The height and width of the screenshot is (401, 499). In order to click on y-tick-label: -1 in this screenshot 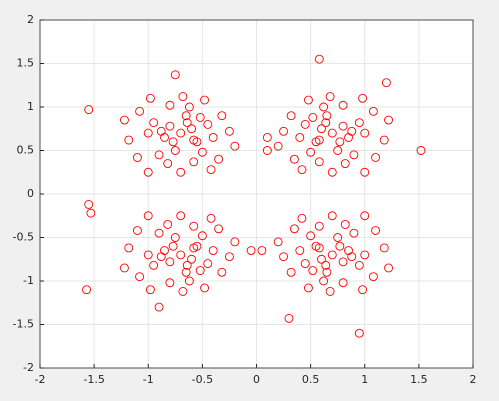, I will do `click(28, 280)`.